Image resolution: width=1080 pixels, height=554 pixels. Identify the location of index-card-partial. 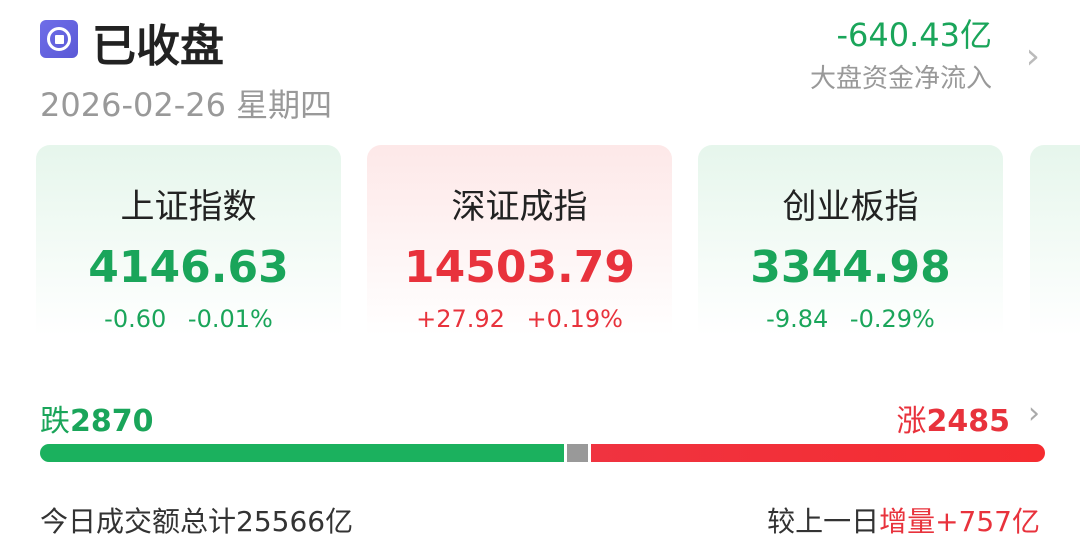
(1055, 251).